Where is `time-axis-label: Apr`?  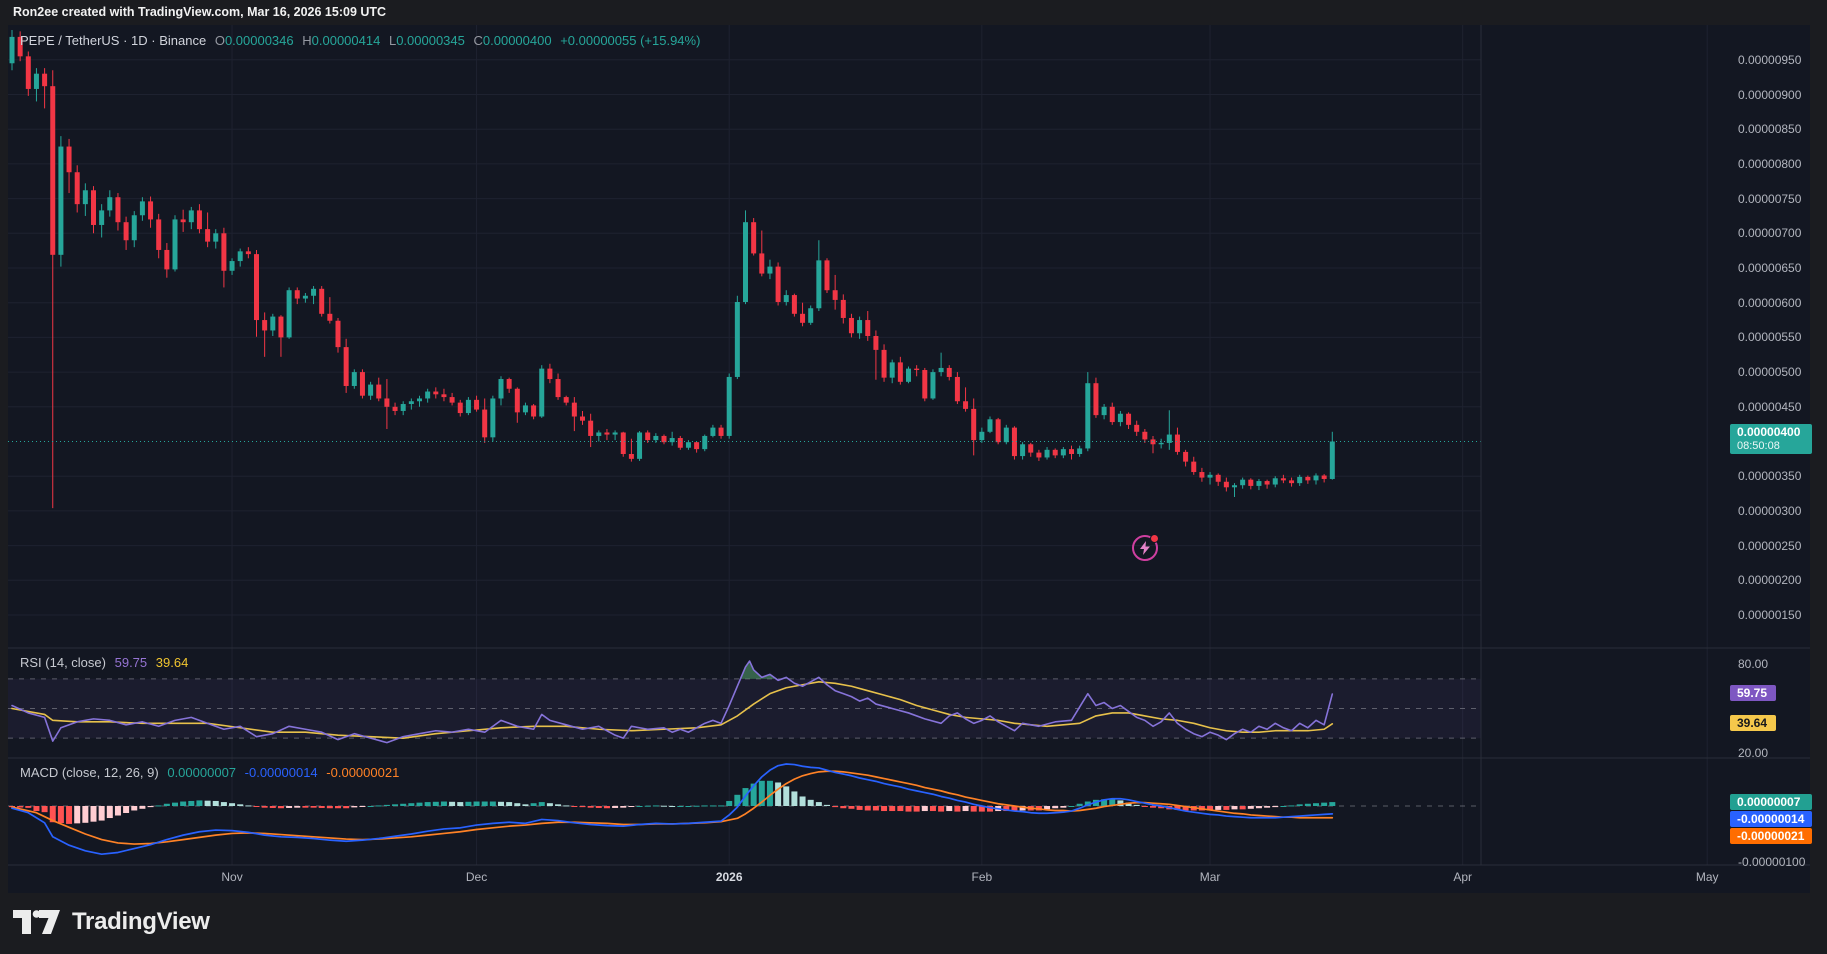
time-axis-label: Apr is located at coordinates (1463, 877).